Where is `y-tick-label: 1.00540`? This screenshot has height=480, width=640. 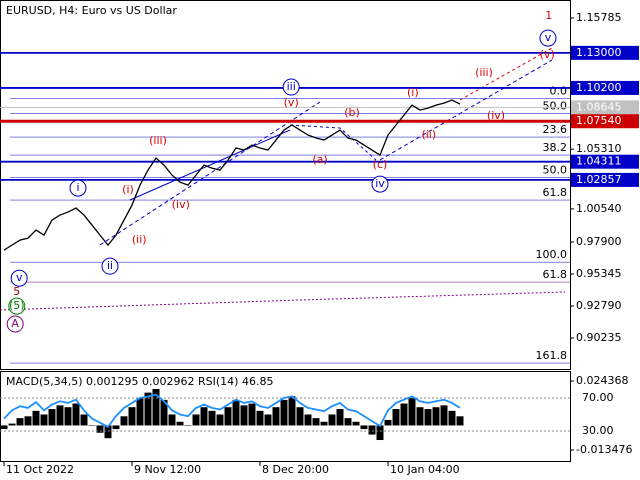 y-tick-label: 1.00540 is located at coordinates (599, 208).